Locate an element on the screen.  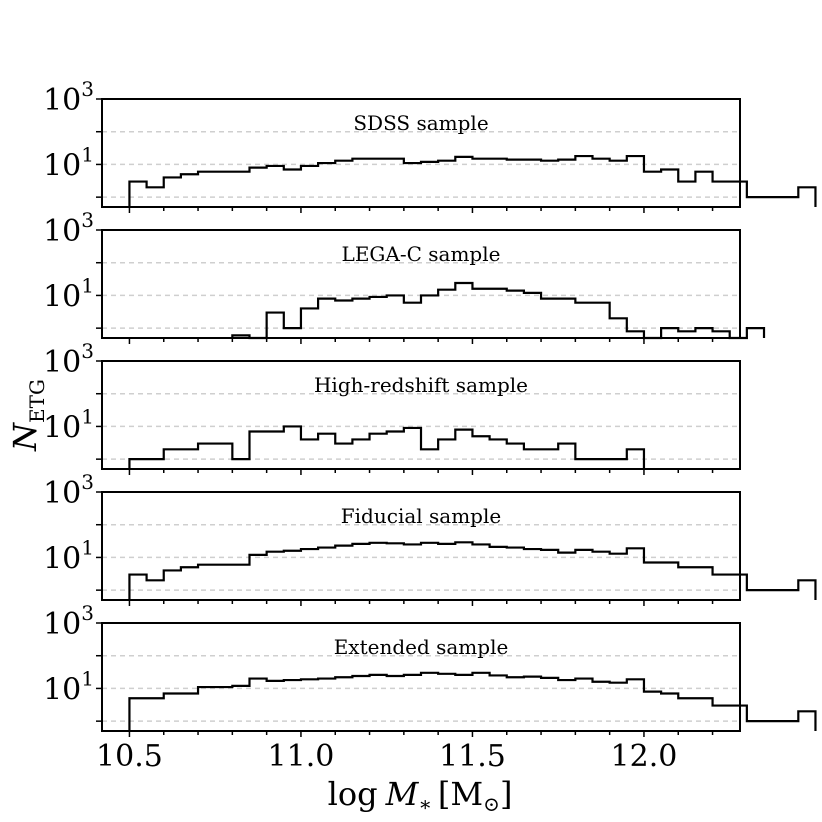
panel-title: High-redshift sample is located at coordinates (421, 385).